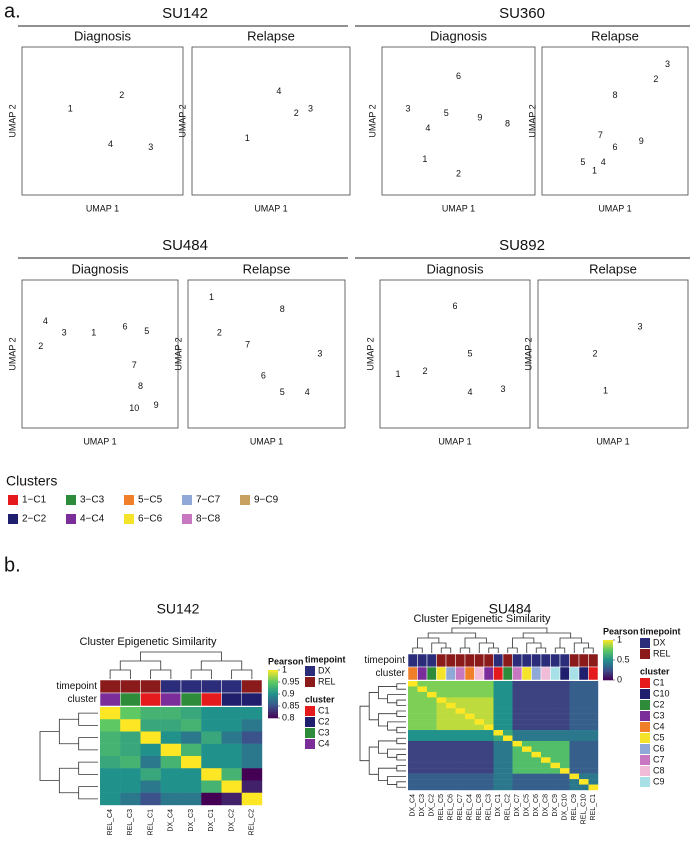 This screenshot has width=693, height=845. What do you see at coordinates (458, 76) in the screenshot?
I see `cluster-label: 6` at bounding box center [458, 76].